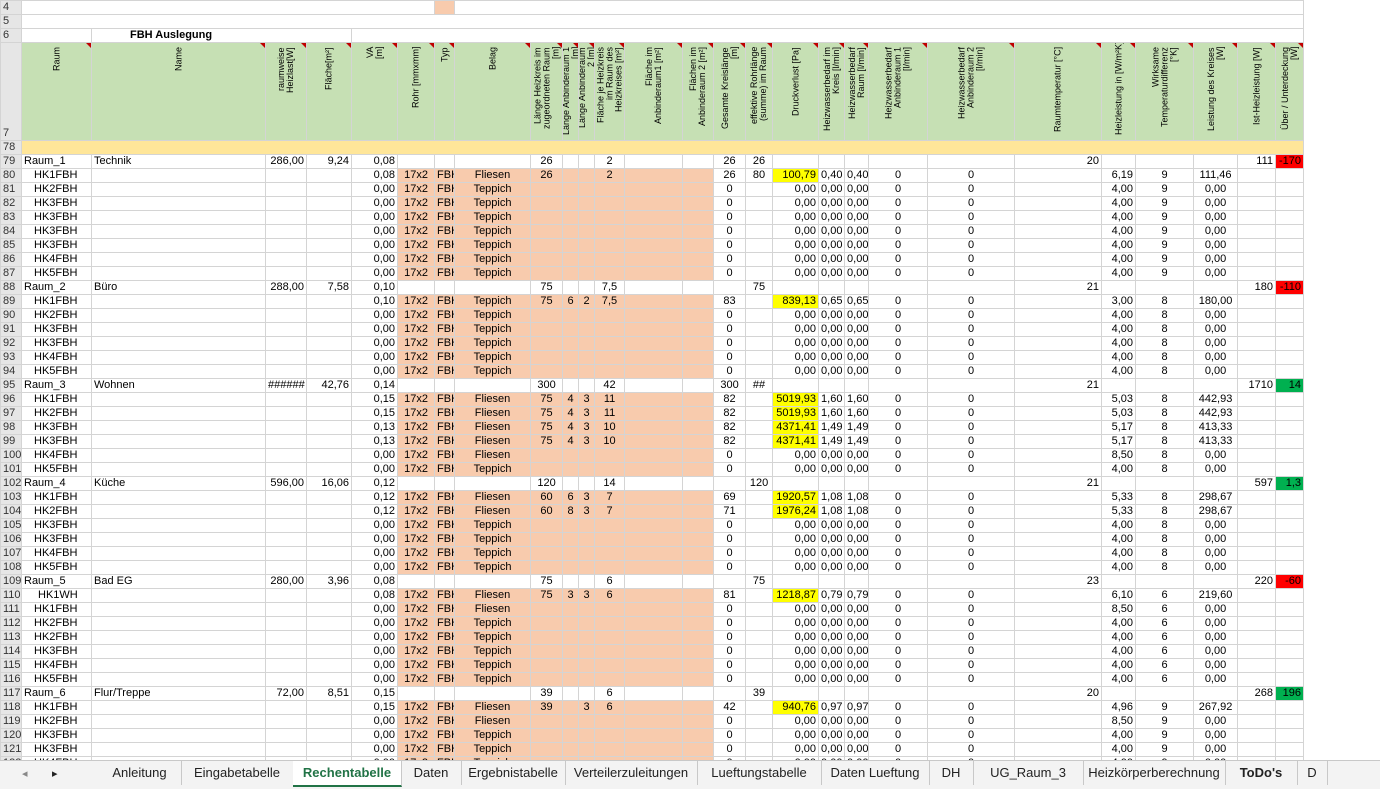 Image resolution: width=1380 pixels, height=789 pixels. I want to click on cell-dt: 8, so click(1165, 525).